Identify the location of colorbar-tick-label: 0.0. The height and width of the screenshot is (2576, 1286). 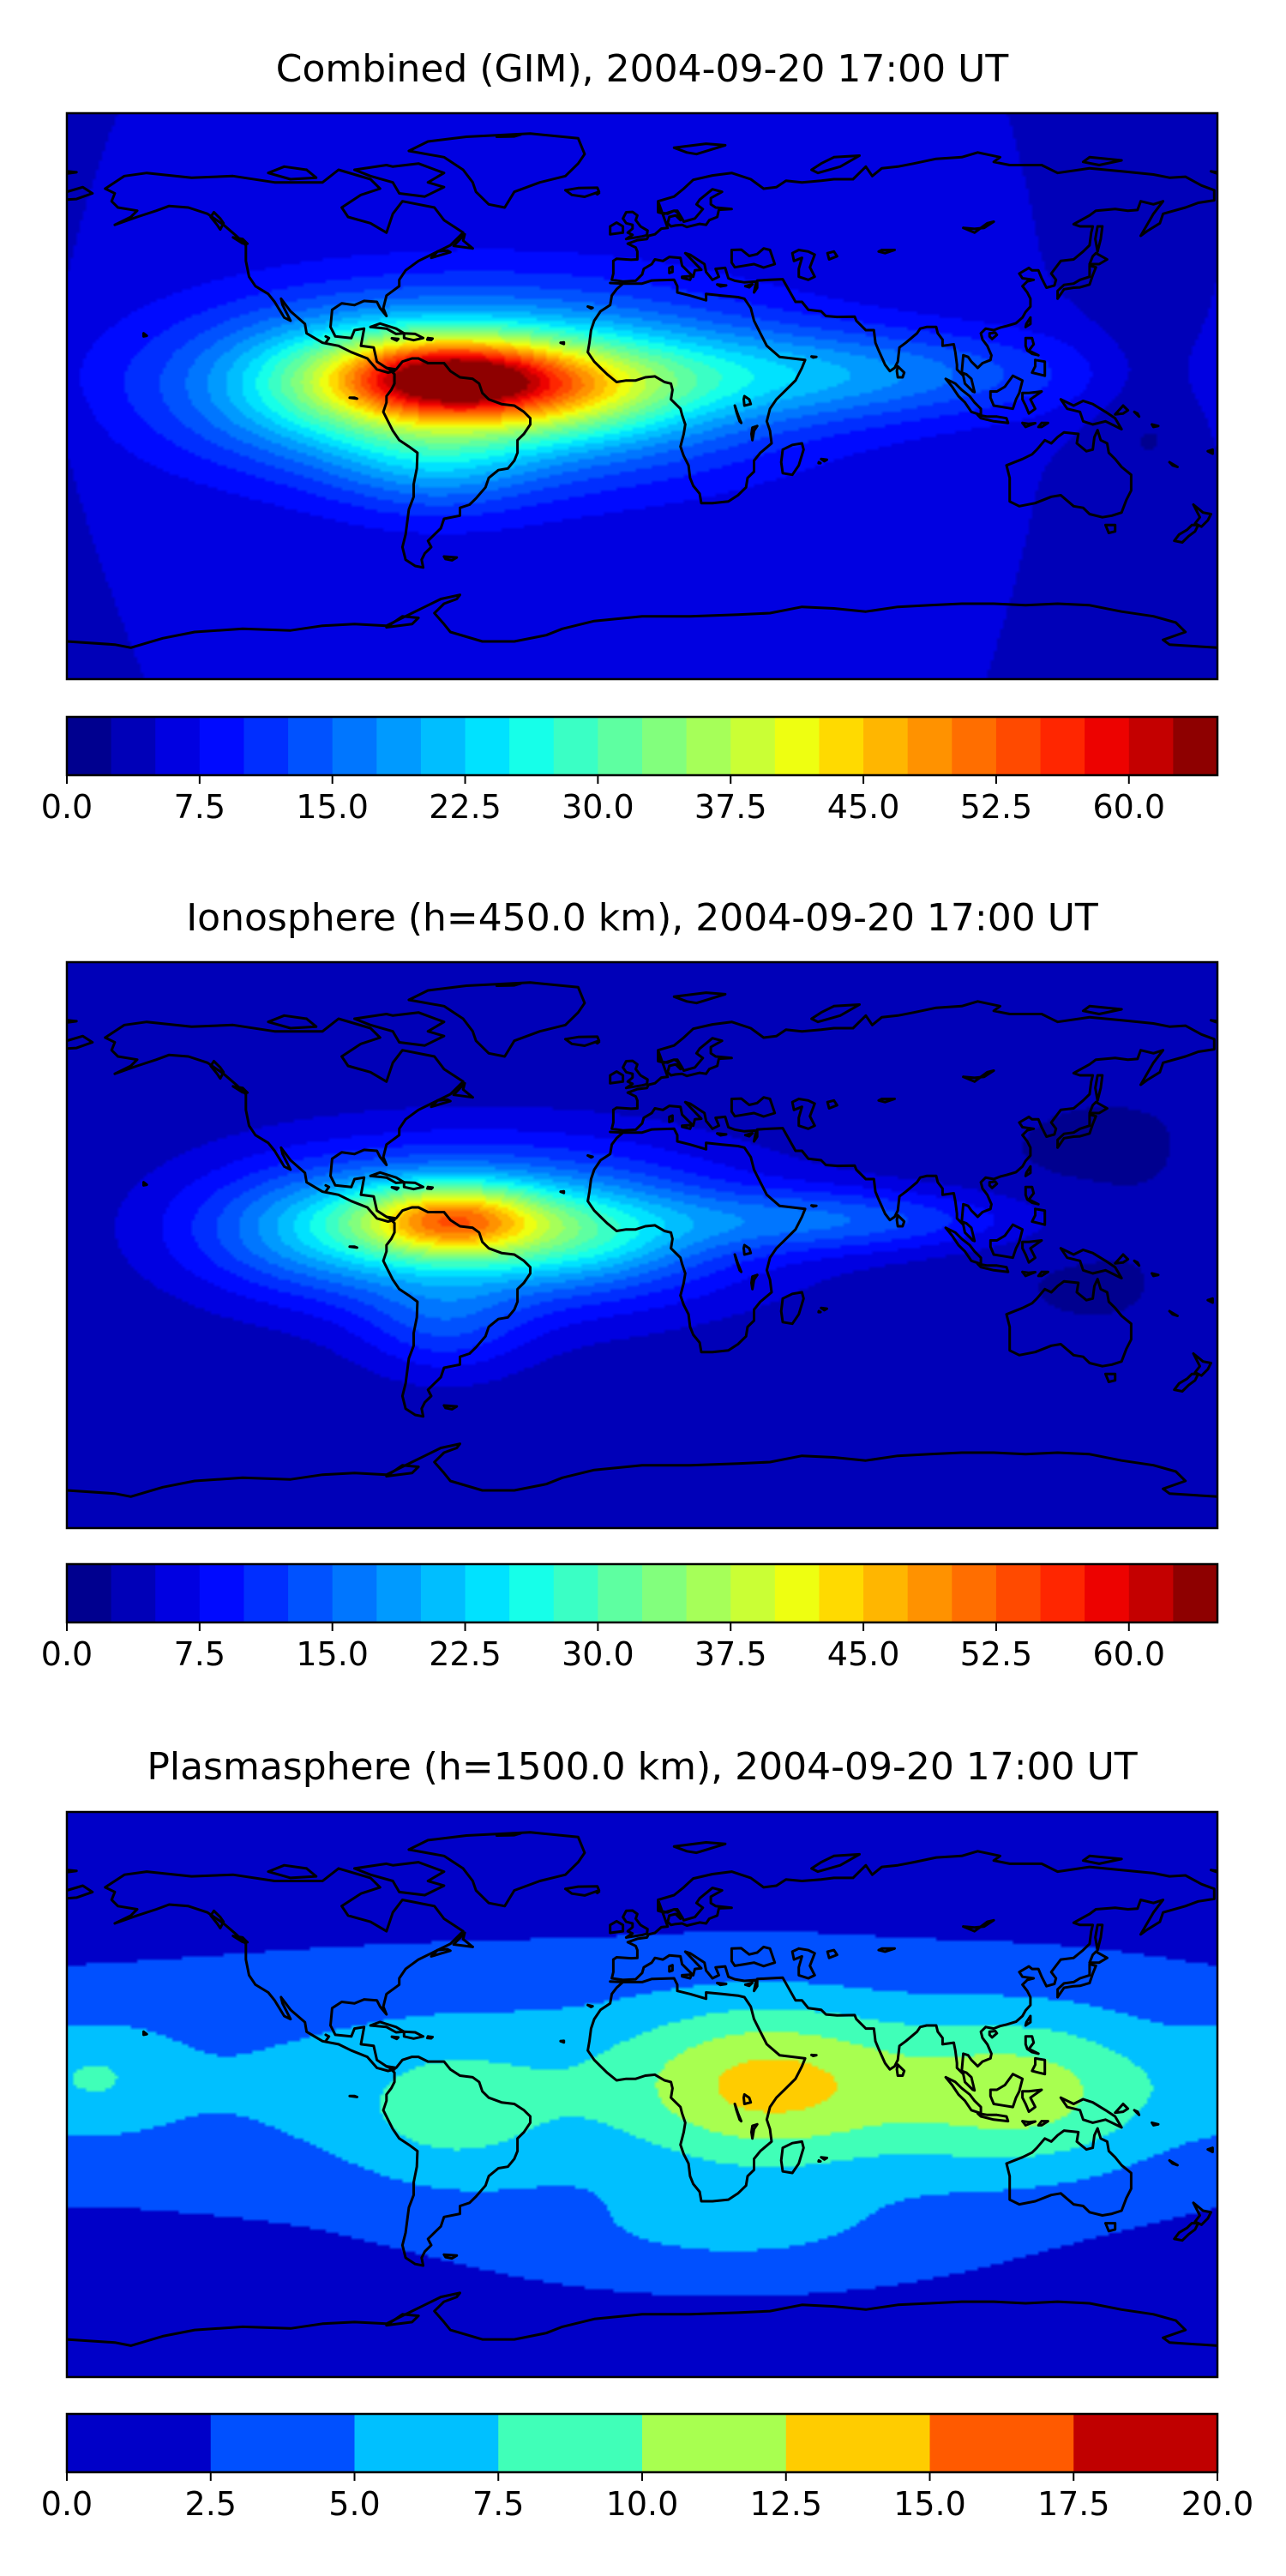
(67, 807).